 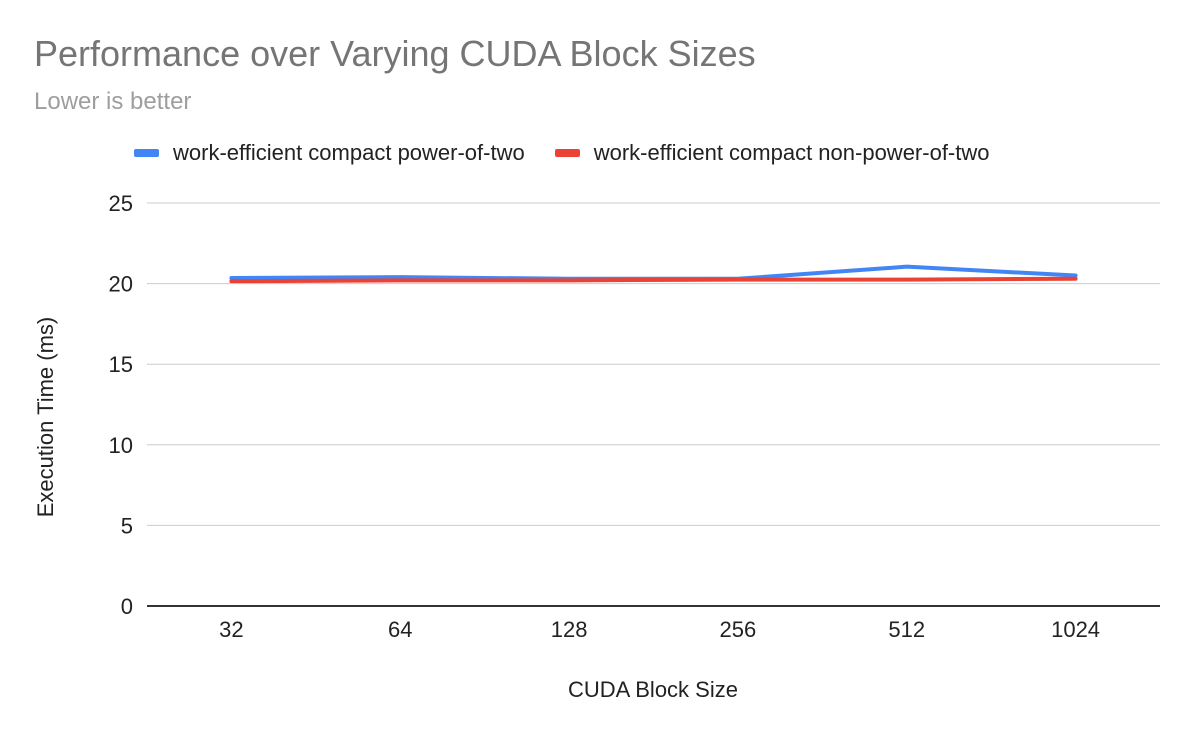 I want to click on x-tick-label: 1024, so click(x=1075, y=629).